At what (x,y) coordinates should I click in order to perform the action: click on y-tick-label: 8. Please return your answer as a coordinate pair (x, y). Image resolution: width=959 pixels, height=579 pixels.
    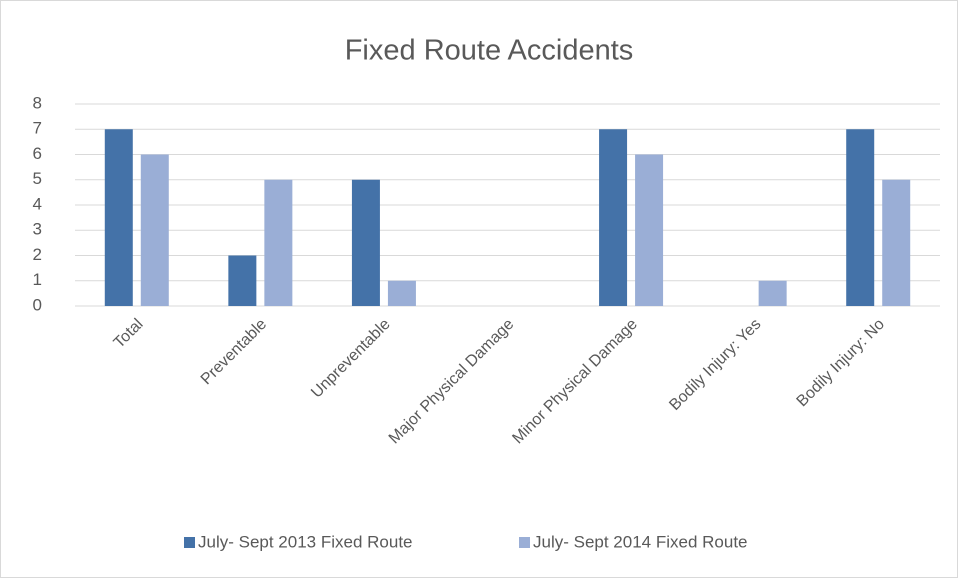
    Looking at the image, I should click on (37, 102).